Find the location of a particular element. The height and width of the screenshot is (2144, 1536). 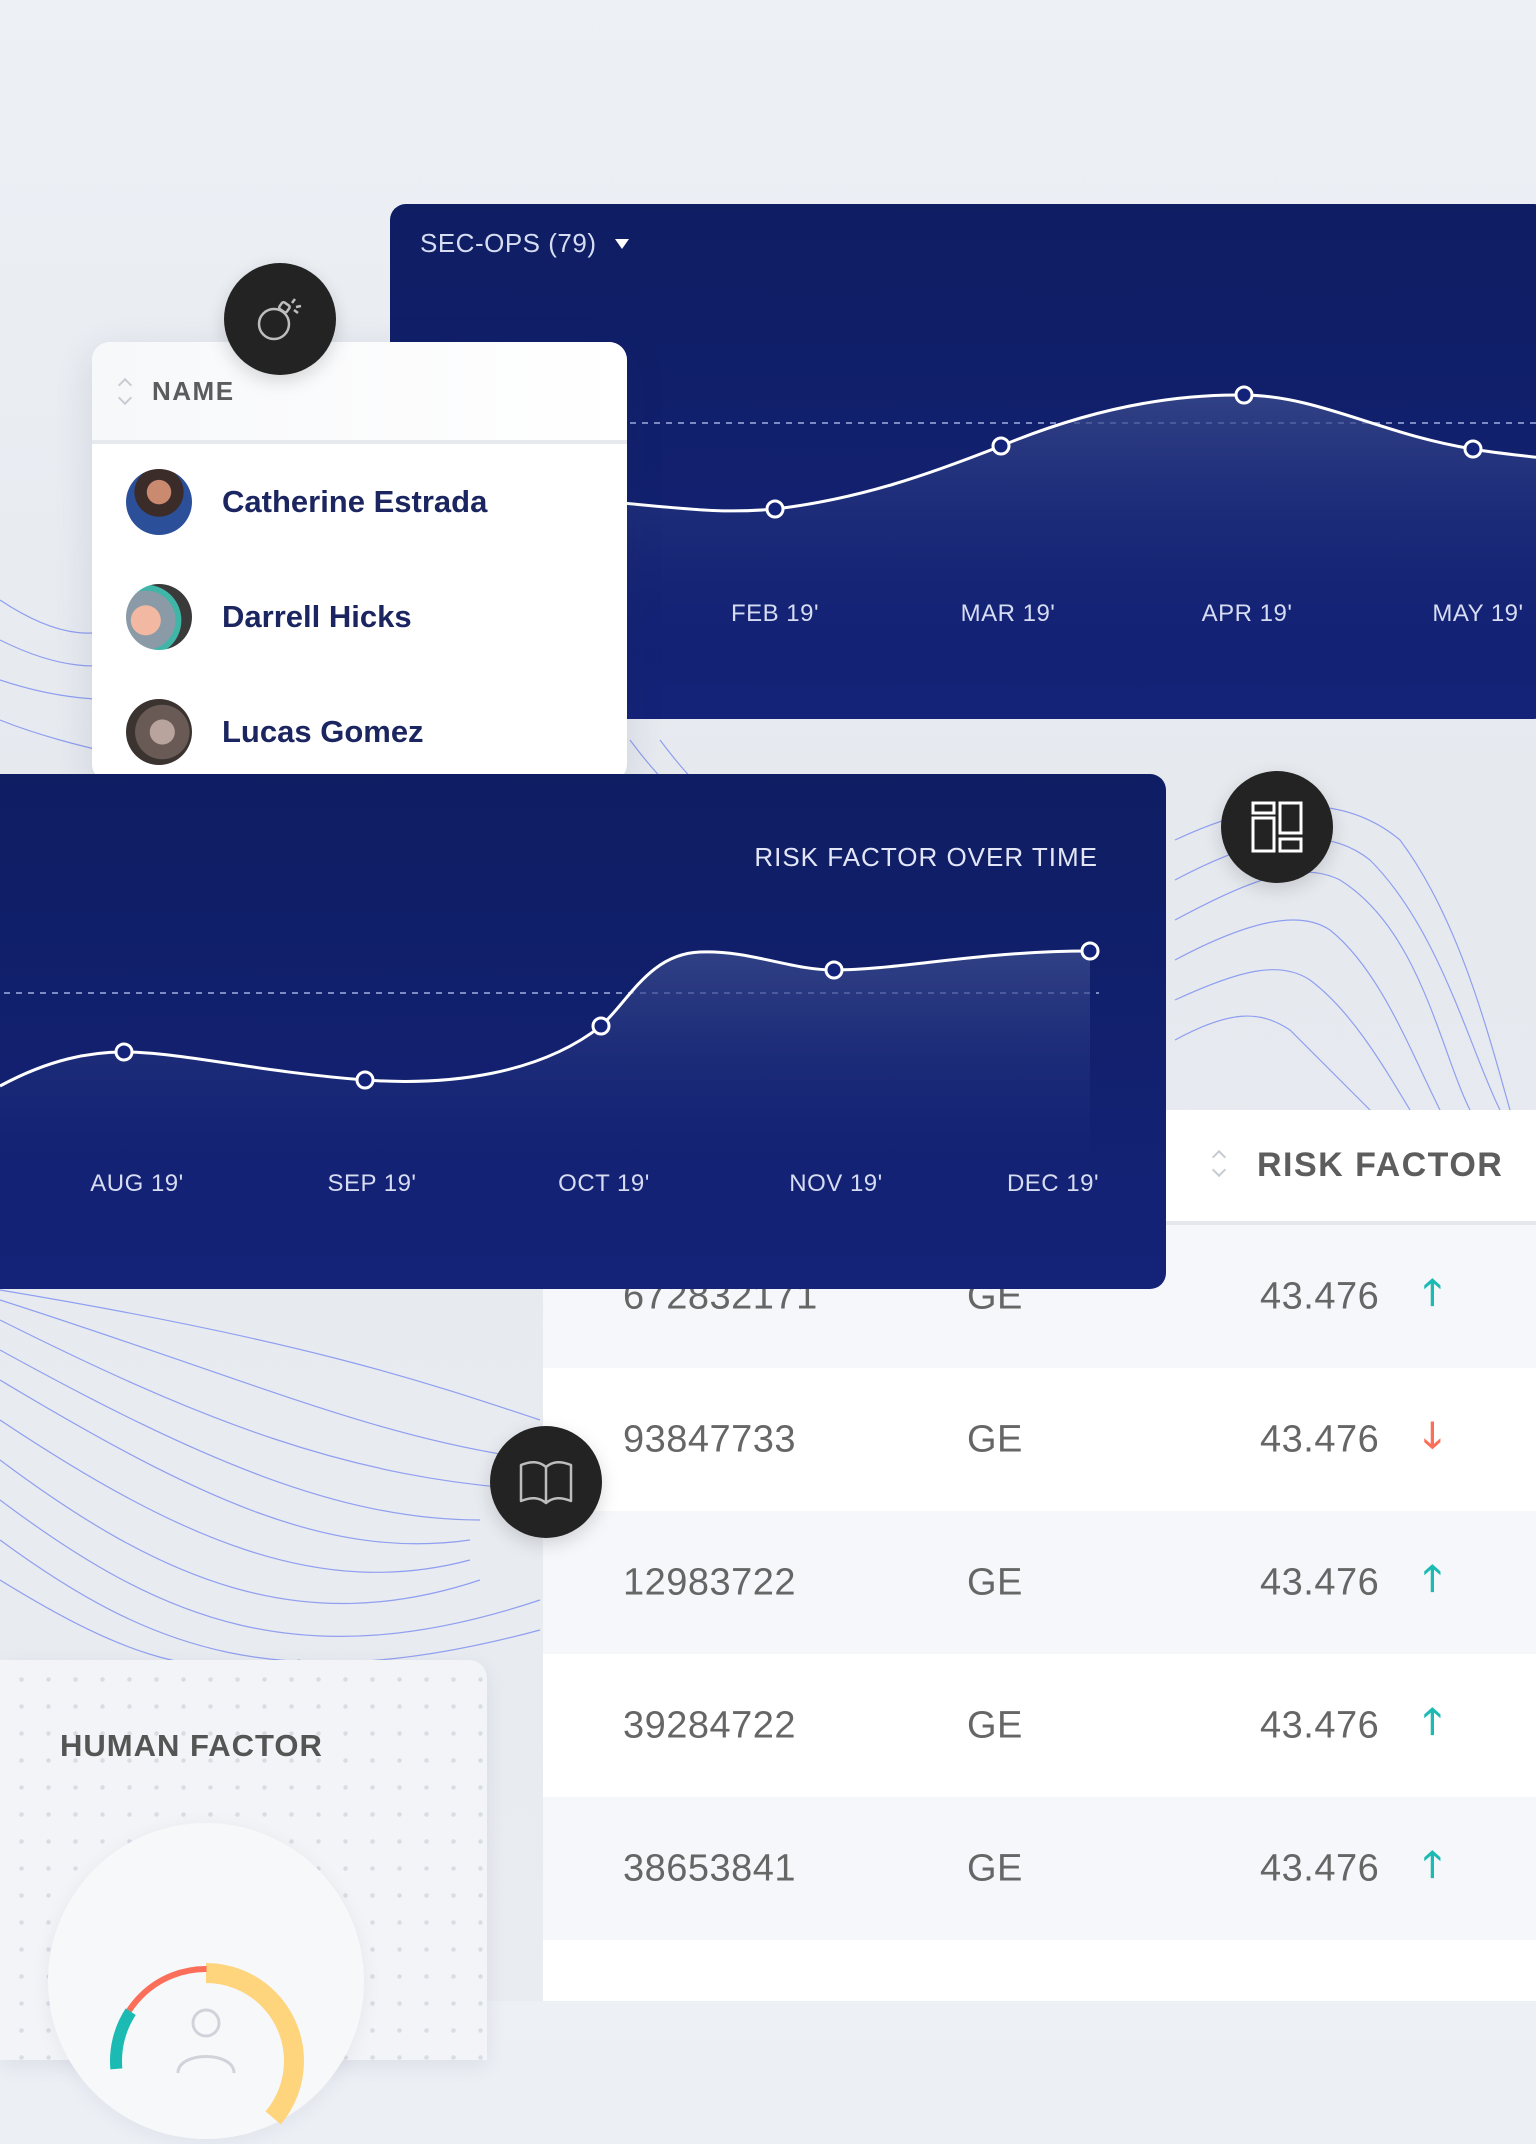

id-cell: 93847733 is located at coordinates (710, 1439).